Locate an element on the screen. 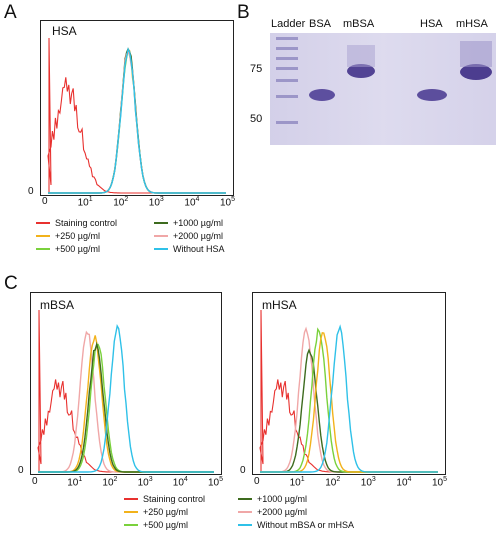 The height and width of the screenshot is (550, 501). series-line--2000-g-ml is located at coordinates (349, 399).